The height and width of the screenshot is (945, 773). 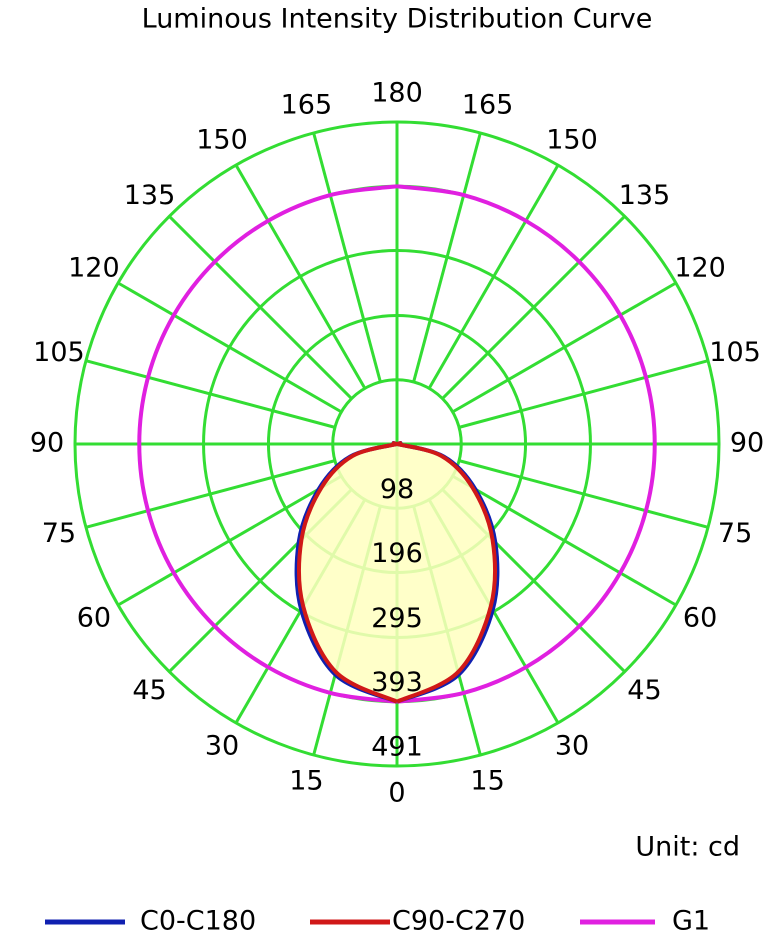 I want to click on legend-label: C0-C180, so click(x=198, y=921).